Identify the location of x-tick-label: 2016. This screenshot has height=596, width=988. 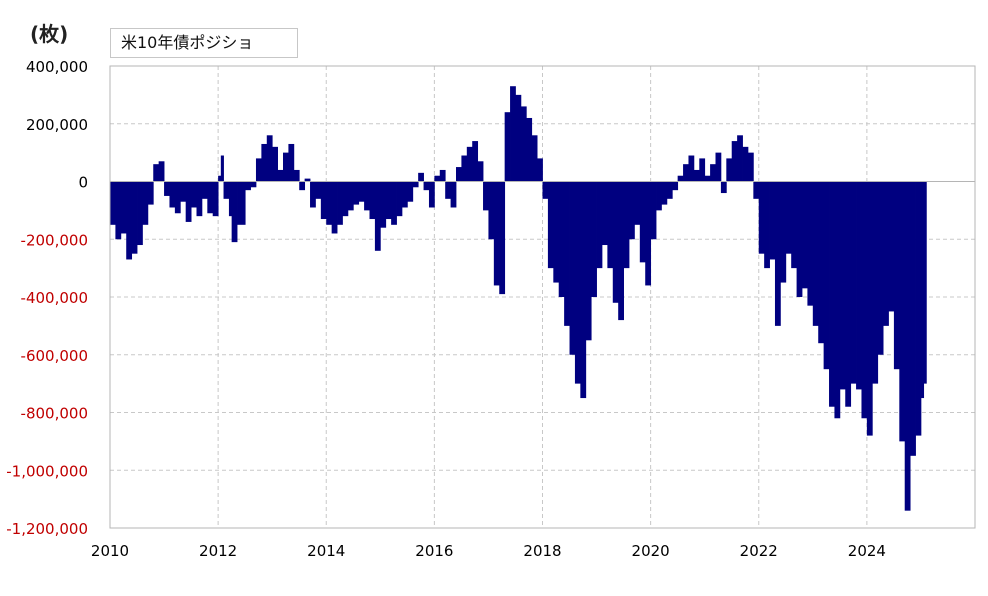
(434, 551).